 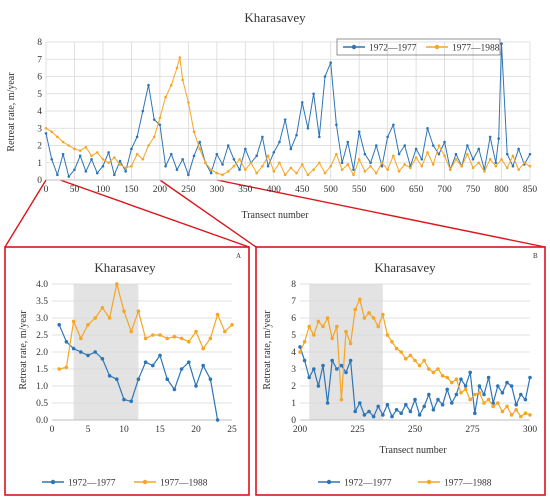 What do you see at coordinates (145, 352) in the screenshot?
I see `inset-a-series-group` at bounding box center [145, 352].